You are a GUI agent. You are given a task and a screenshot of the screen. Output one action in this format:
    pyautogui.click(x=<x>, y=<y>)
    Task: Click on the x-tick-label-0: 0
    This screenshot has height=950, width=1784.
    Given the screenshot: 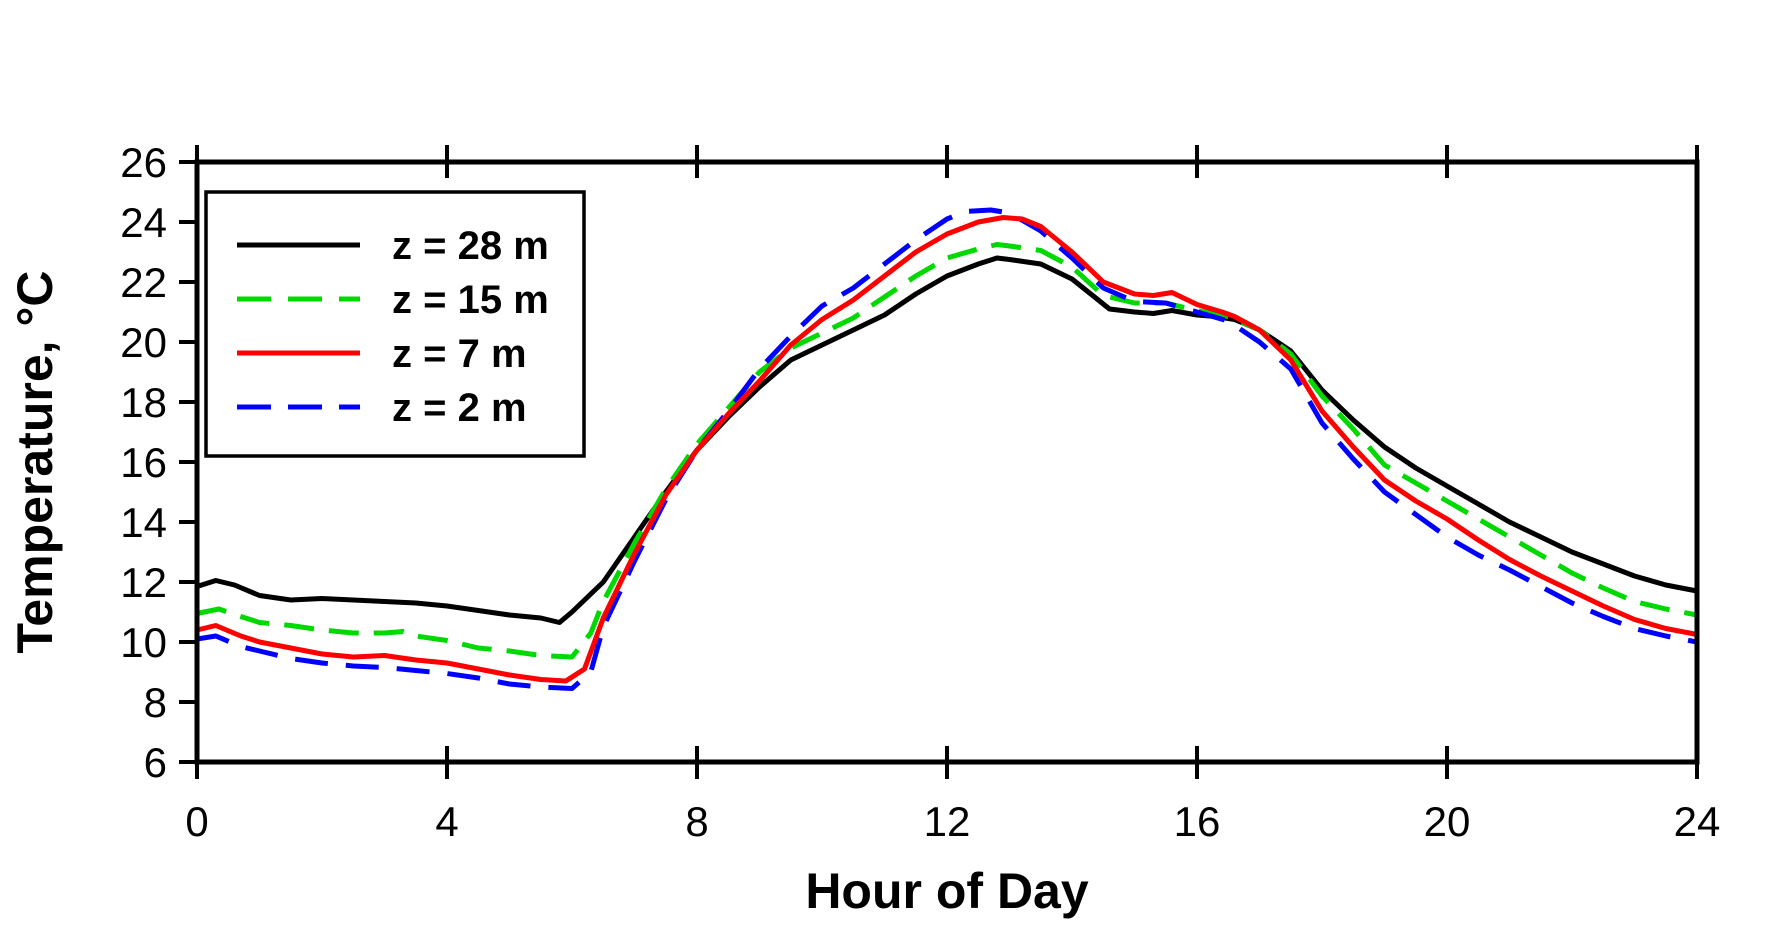 What is the action you would take?
    pyautogui.click(x=196, y=821)
    